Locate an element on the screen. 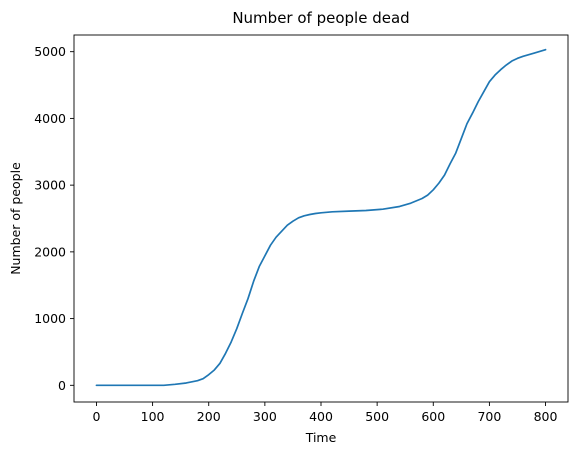 Image resolution: width=580 pixels, height=455 pixels. y-tick-label: 1000 is located at coordinates (50, 318).